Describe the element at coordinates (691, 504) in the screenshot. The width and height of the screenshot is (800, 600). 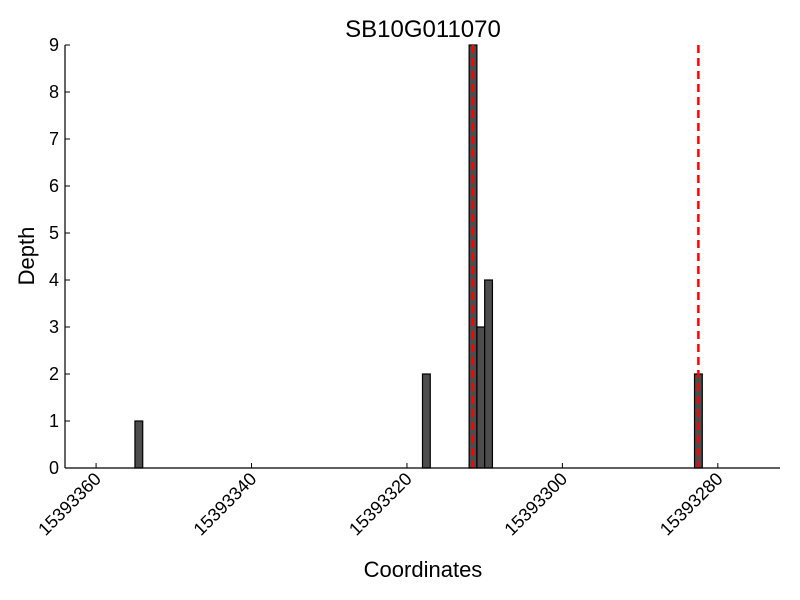
I see `x-tick-label-4: 15393280` at that location.